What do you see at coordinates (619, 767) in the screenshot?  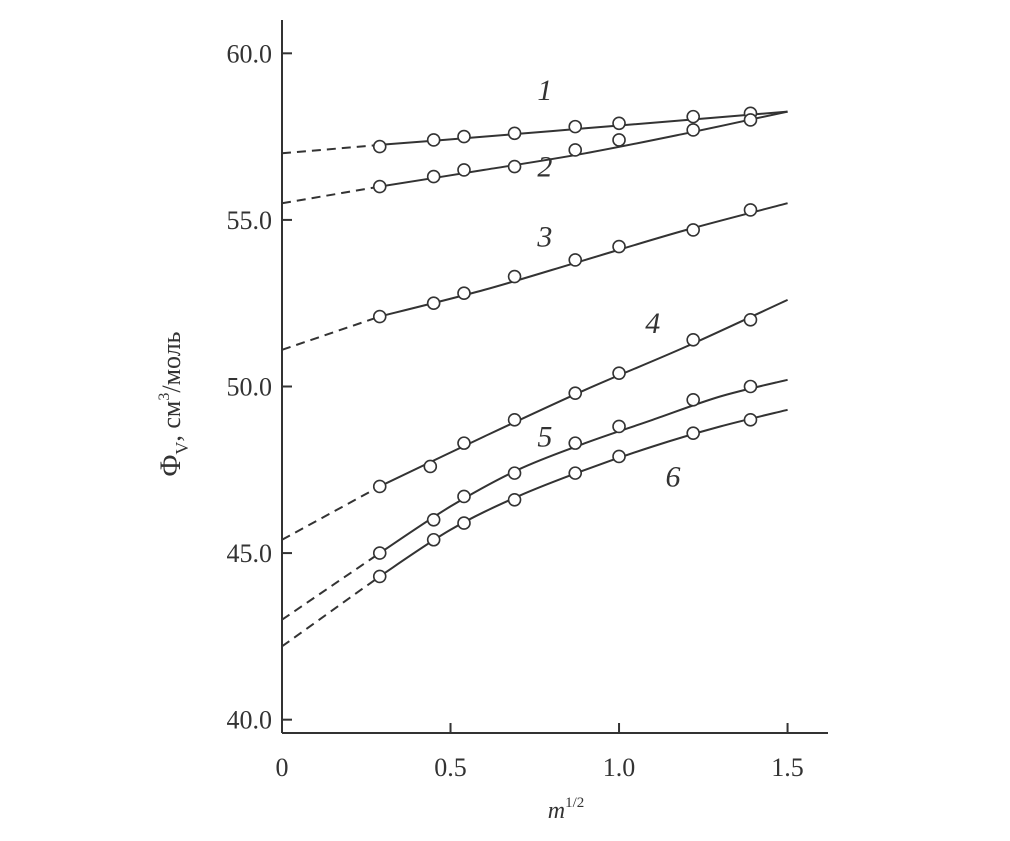 I see `x-tick-label: 1.0` at bounding box center [619, 767].